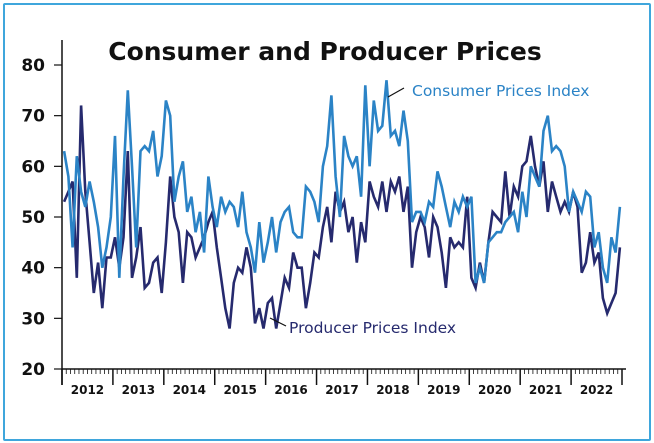 The image size is (654, 443). What do you see at coordinates (500, 91) in the screenshot?
I see `cpi-series-label: Consumer Prices Index` at bounding box center [500, 91].